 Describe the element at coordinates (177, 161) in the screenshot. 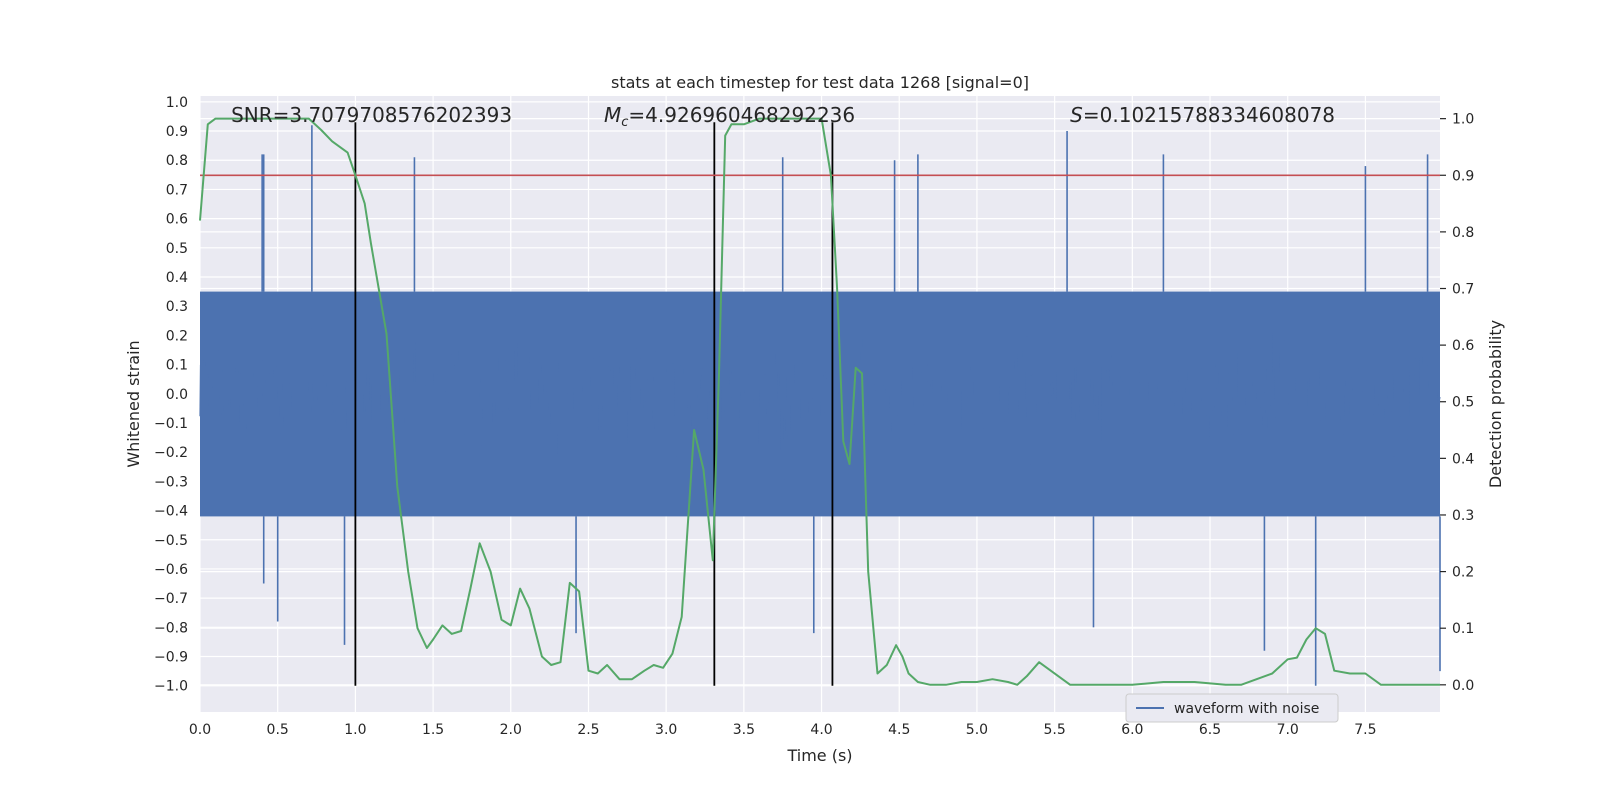

I see `y-left-tick-label-2: 0.8` at that location.